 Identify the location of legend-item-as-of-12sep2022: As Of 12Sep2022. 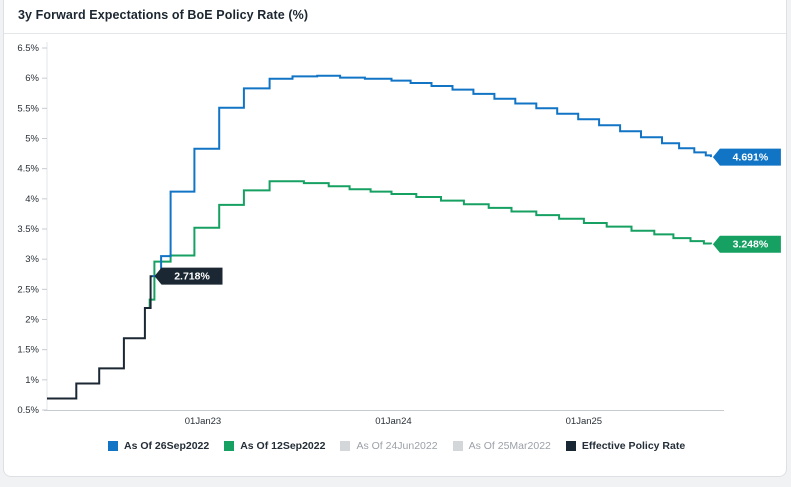
(274, 446).